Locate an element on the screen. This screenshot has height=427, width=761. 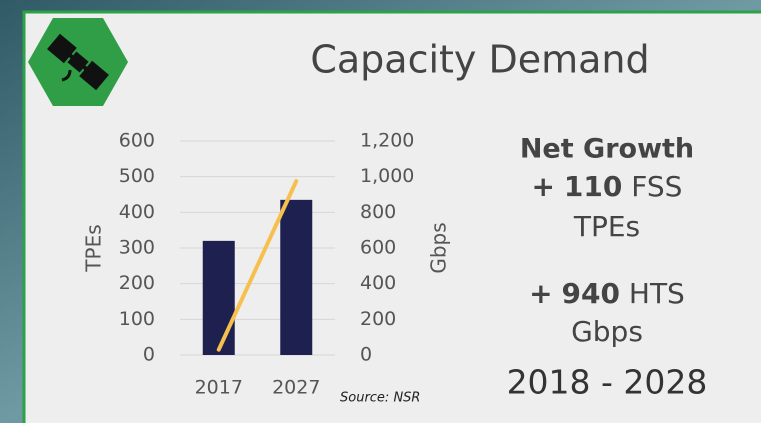
satellite-icon is located at coordinates (78, 62).